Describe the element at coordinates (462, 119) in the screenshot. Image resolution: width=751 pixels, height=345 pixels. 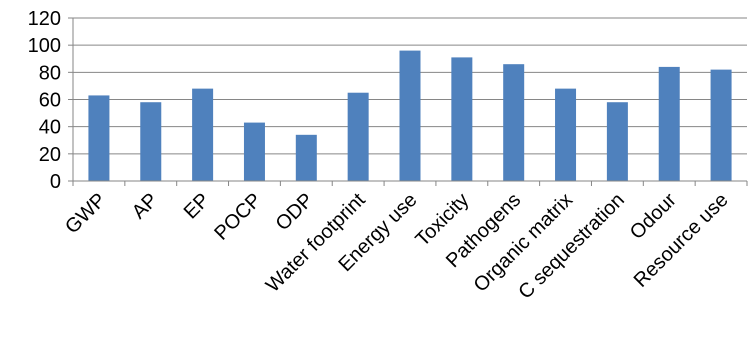
I see `bar-toxicity` at that location.